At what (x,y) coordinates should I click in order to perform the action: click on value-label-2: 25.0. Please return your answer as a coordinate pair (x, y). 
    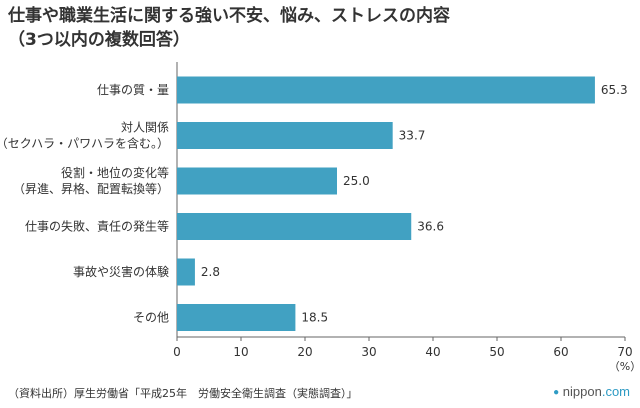
    Looking at the image, I should click on (356, 181).